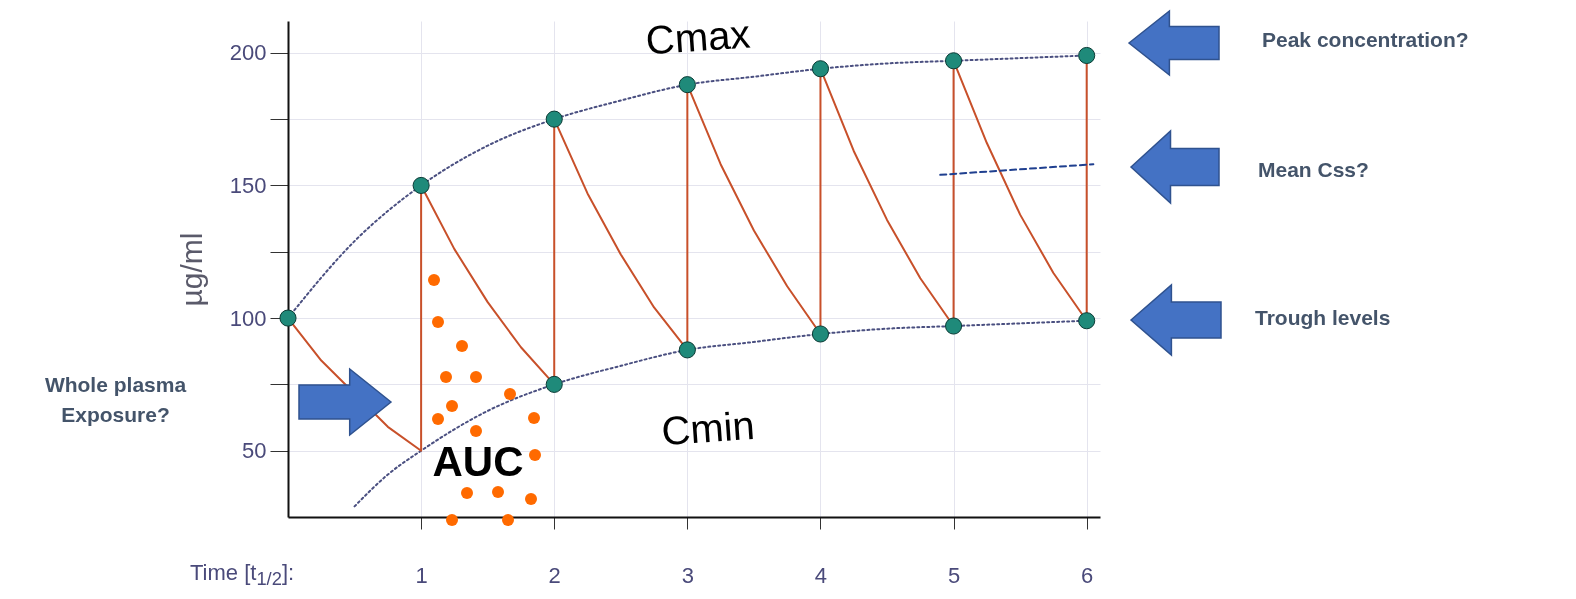 The height and width of the screenshot is (599, 1576). Describe the element at coordinates (421, 575) in the screenshot. I see `x-tick-label: 1` at that location.